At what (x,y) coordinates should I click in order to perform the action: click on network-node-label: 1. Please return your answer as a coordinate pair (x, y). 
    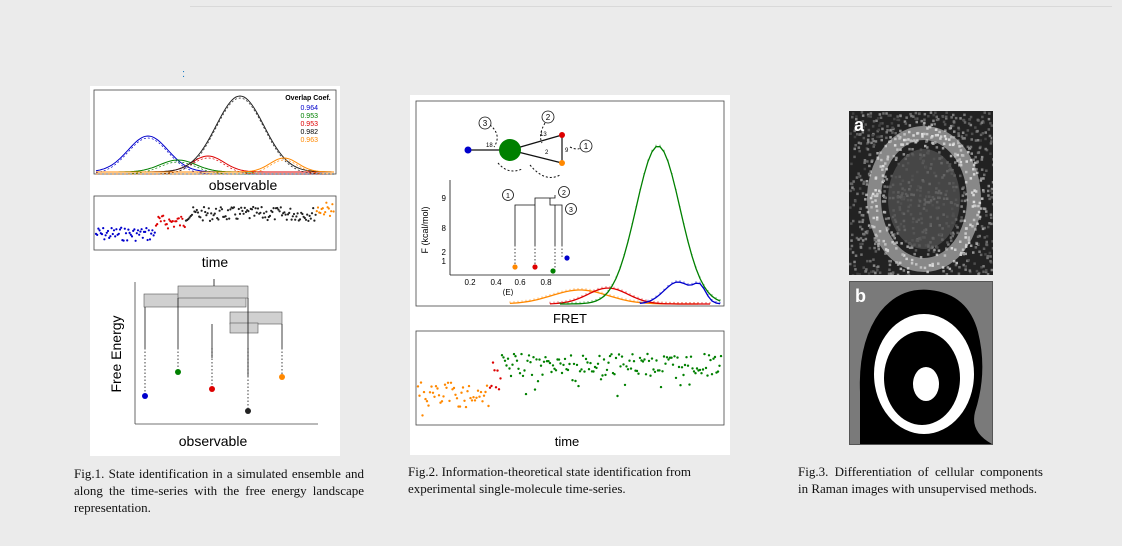
    Looking at the image, I should click on (586, 146).